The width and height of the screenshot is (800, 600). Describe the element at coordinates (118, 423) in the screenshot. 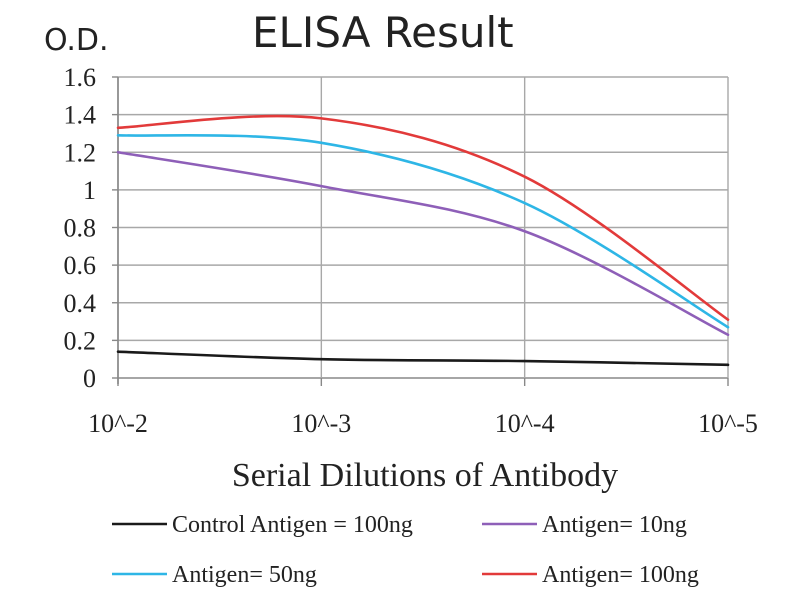

I see `x-tick-label: 10^-2` at that location.